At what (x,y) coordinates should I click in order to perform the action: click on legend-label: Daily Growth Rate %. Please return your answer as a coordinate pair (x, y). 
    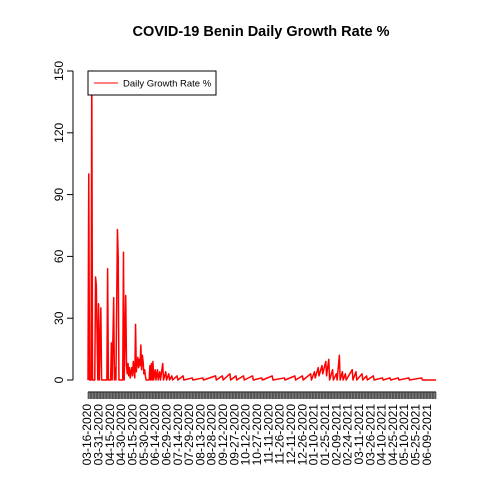
    Looking at the image, I should click on (167, 84).